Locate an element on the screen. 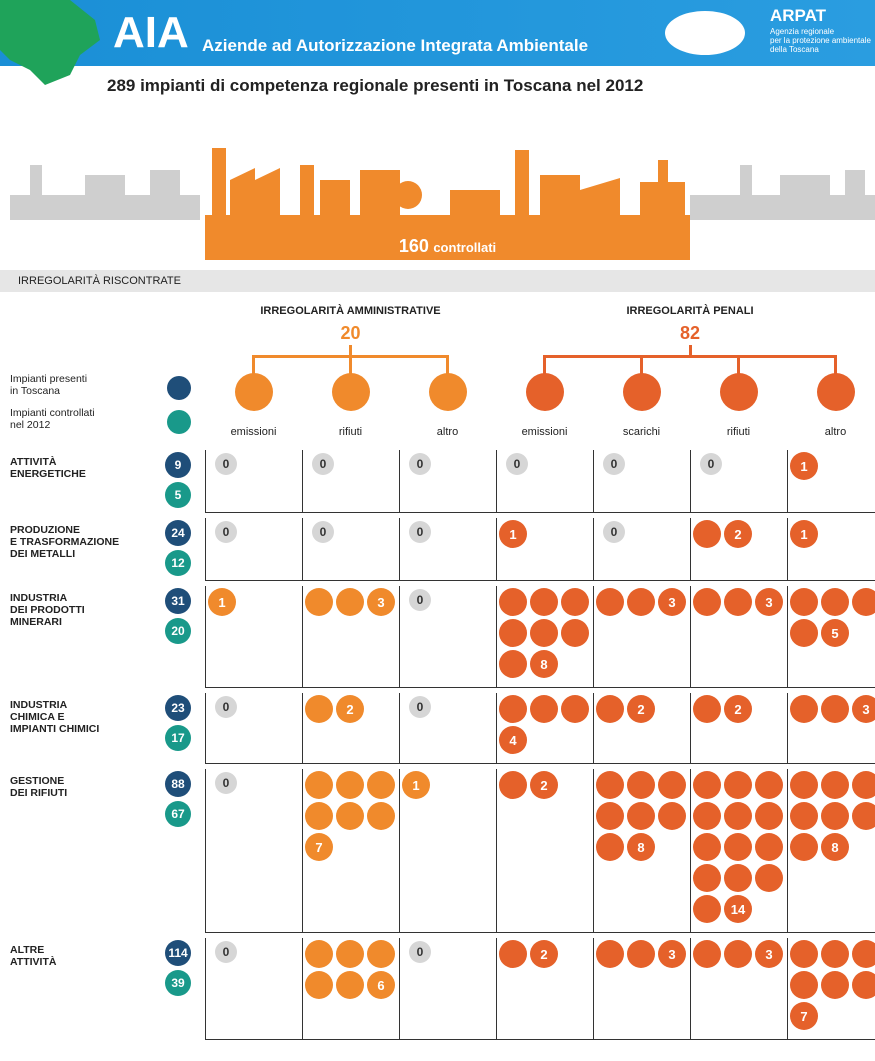 This screenshot has height=1061, width=875. dot-group: 14 is located at coordinates (741, 855).